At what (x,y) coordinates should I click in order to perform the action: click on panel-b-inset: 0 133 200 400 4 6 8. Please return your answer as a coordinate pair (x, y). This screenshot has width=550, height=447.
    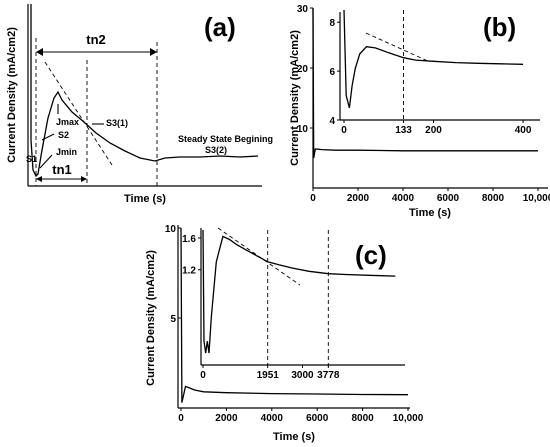
    Looking at the image, I should click on (434, 72).